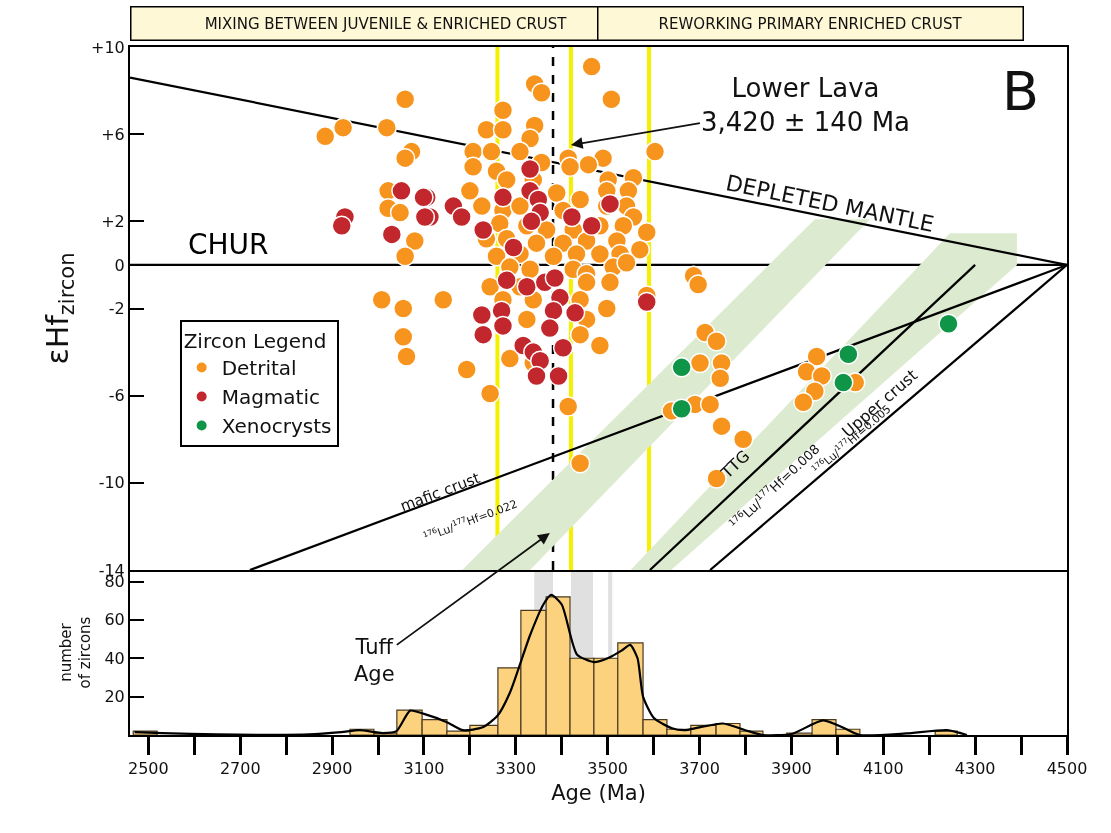 Image resolution: width=1111 pixels, height=833 pixels. What do you see at coordinates (608, 769) in the screenshot?
I see `x-tick-label: 3500` at bounding box center [608, 769].